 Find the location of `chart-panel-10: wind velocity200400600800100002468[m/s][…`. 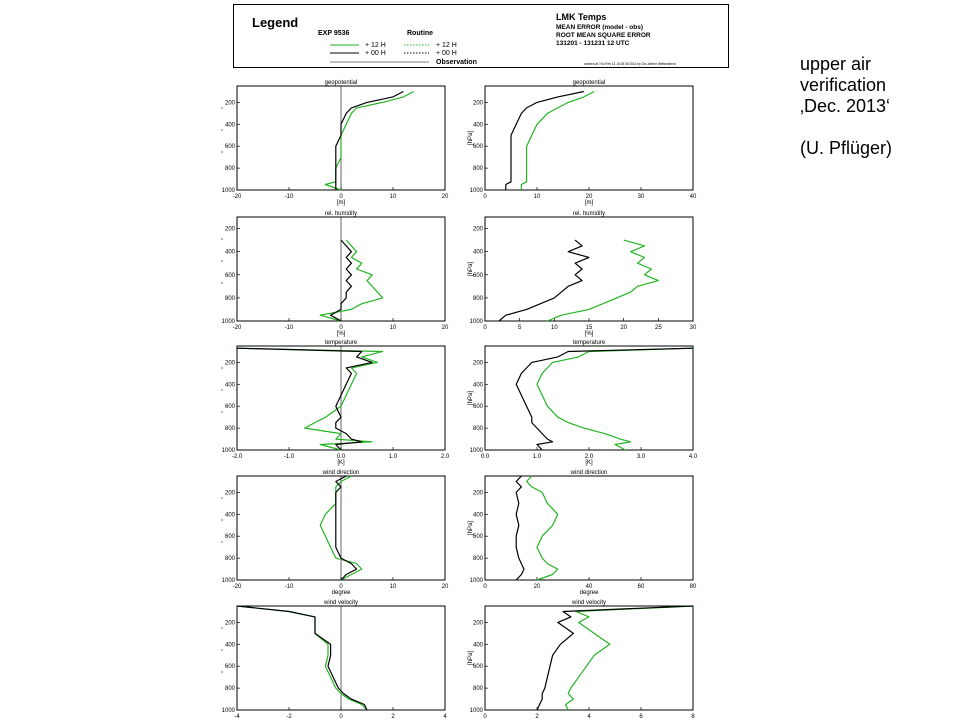

chart-panel-10: wind velocity200400600800100002468[m/s][… is located at coordinates (581, 660).